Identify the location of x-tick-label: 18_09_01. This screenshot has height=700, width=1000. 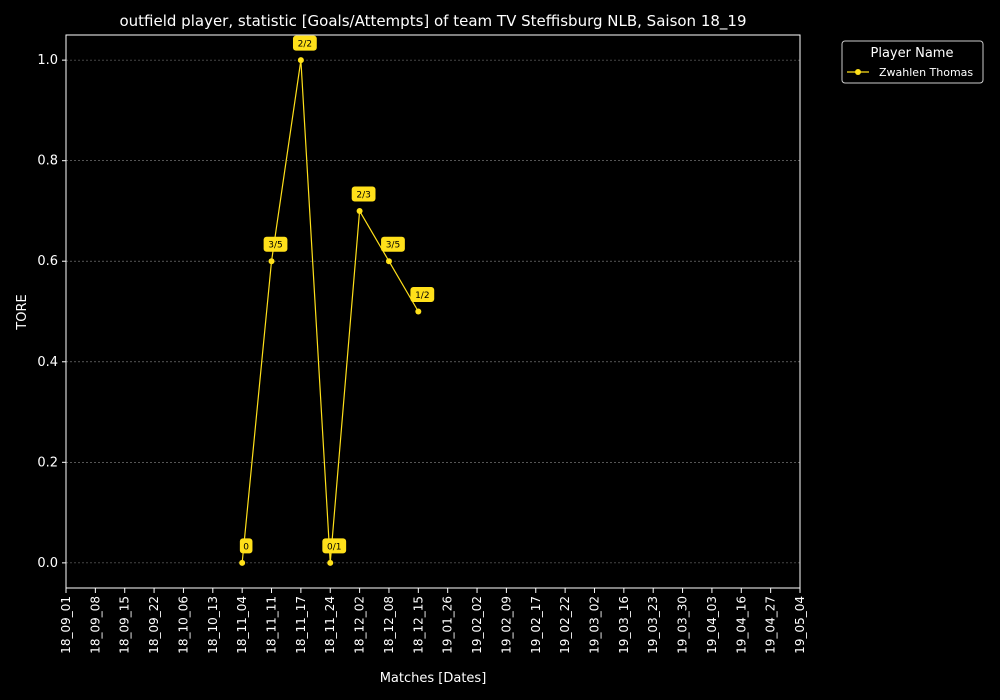
(66, 625).